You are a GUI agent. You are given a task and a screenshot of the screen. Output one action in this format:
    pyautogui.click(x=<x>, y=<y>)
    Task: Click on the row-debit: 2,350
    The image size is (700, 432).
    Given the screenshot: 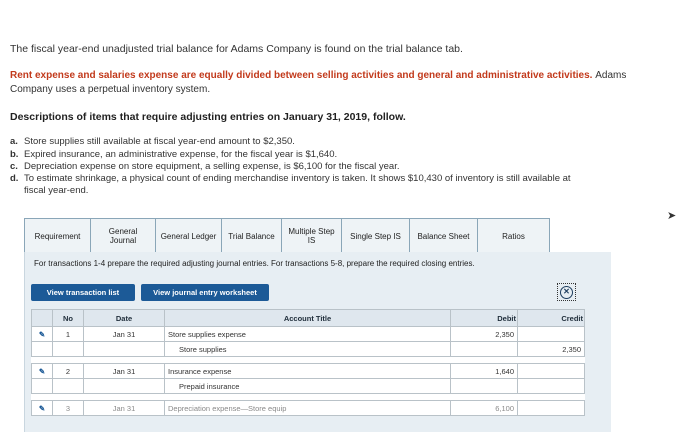 What is the action you would take?
    pyautogui.click(x=484, y=334)
    